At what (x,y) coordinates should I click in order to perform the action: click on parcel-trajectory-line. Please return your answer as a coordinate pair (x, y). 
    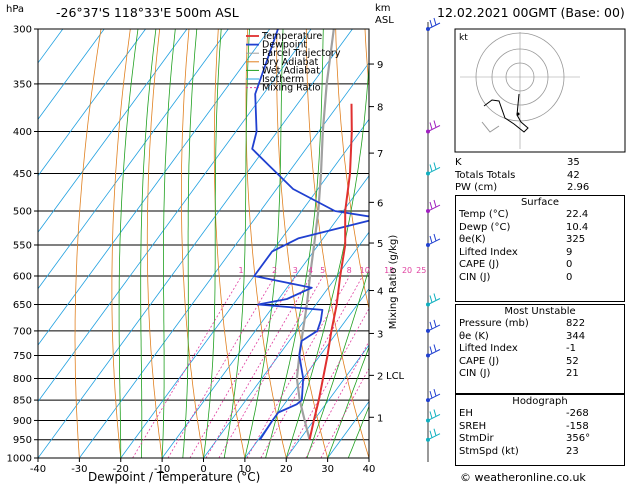
    Looking at the image, I should click on (315, 234).